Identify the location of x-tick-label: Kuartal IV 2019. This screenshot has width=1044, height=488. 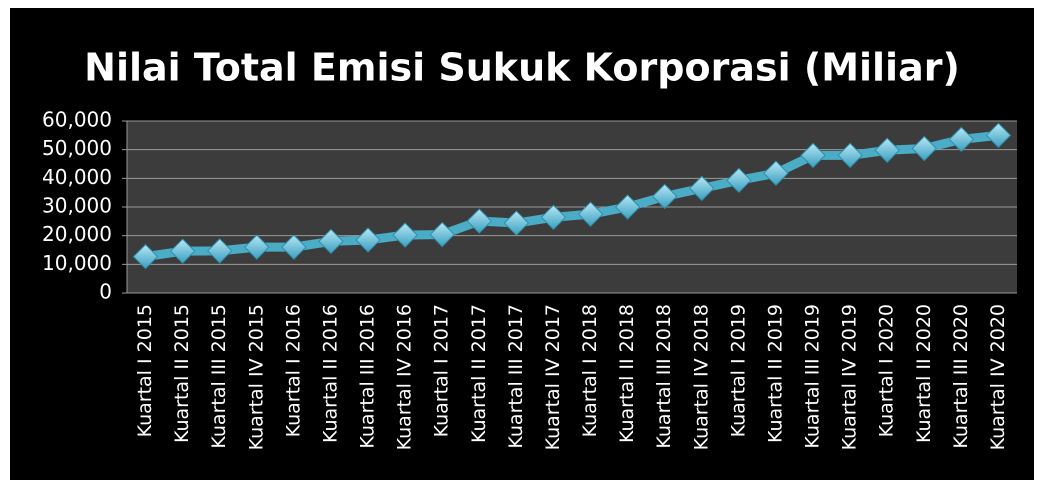
(850, 377).